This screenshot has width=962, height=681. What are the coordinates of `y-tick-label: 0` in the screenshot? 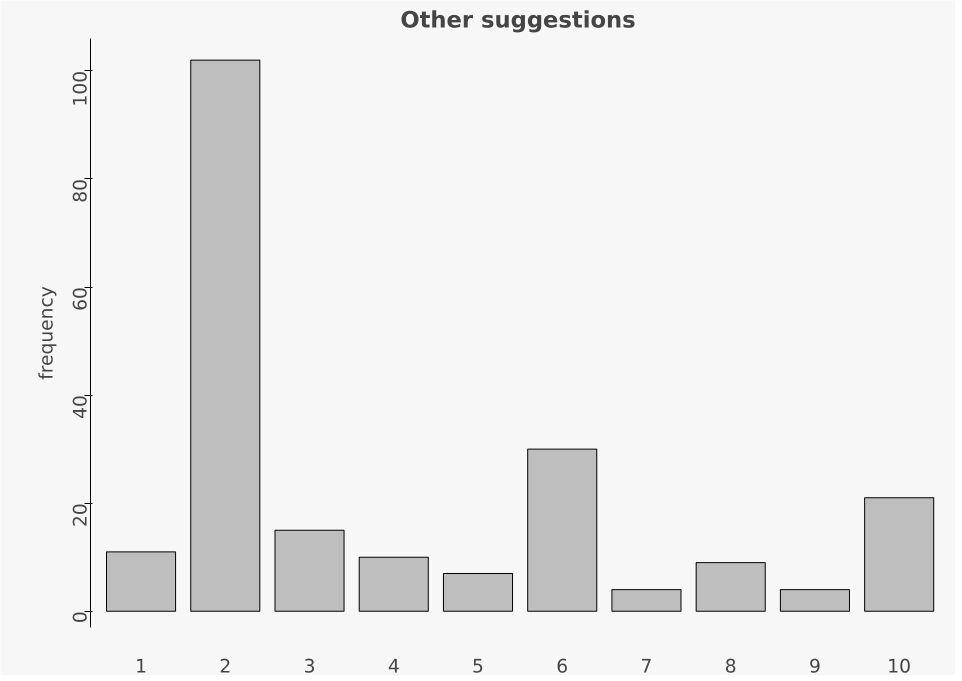 It's located at (81, 617).